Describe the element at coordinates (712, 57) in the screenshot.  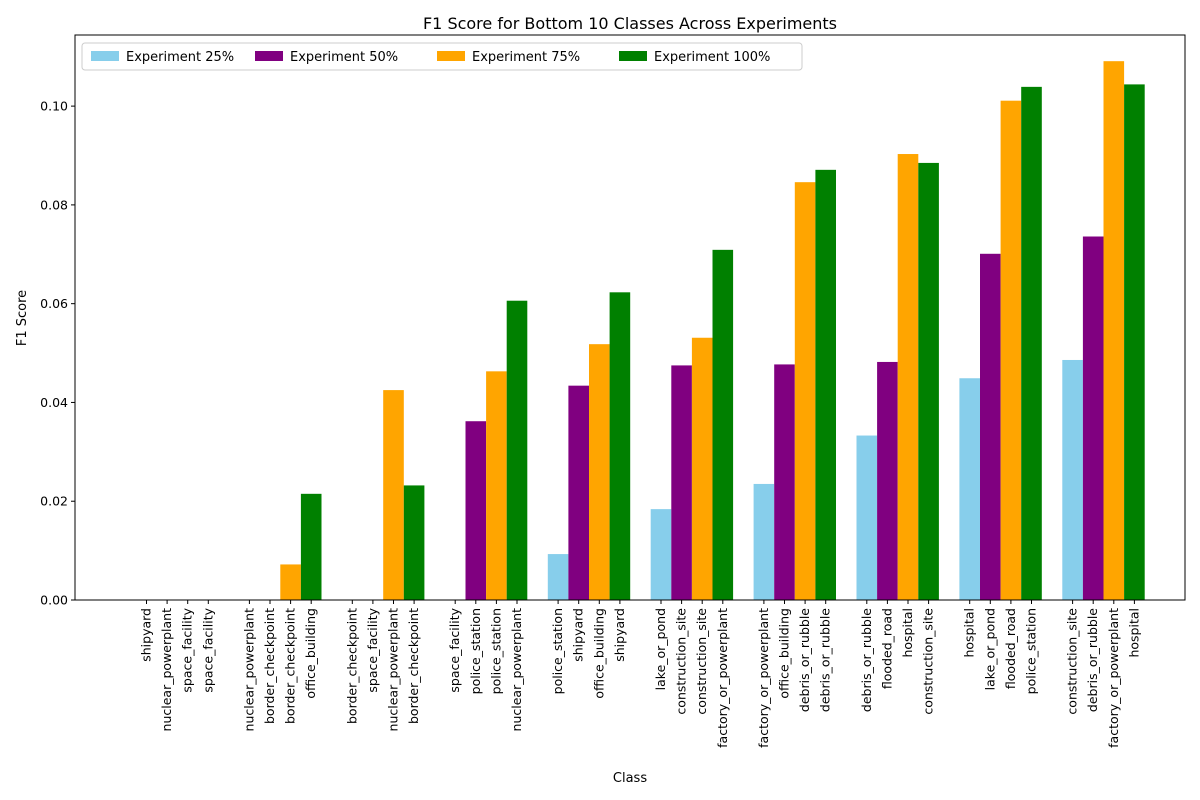
I see `legend-label: Experiment 100%` at that location.